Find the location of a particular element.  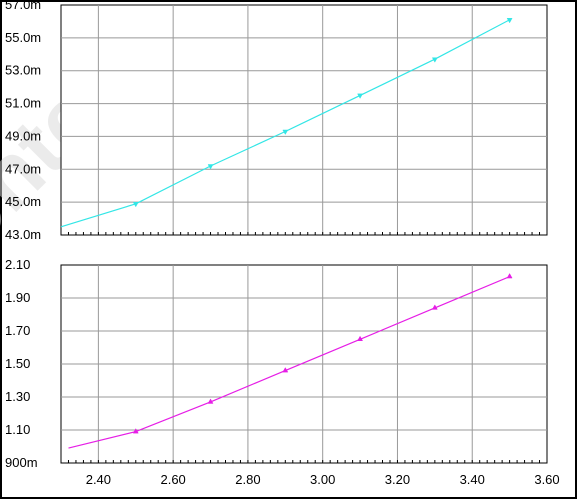

x-tick-label-3: 3.00 is located at coordinates (322, 479).